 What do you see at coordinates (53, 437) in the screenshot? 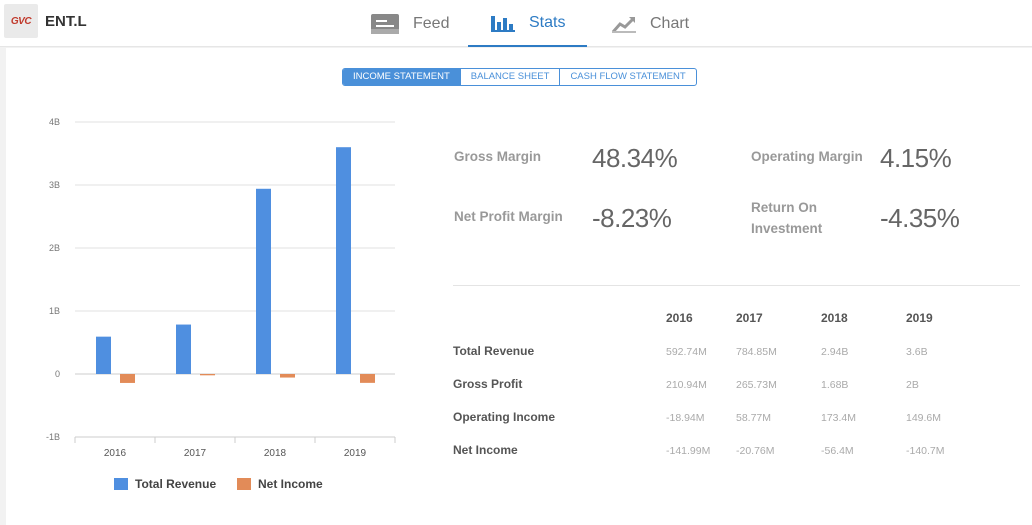
I see `y-tick-label: -1B` at bounding box center [53, 437].